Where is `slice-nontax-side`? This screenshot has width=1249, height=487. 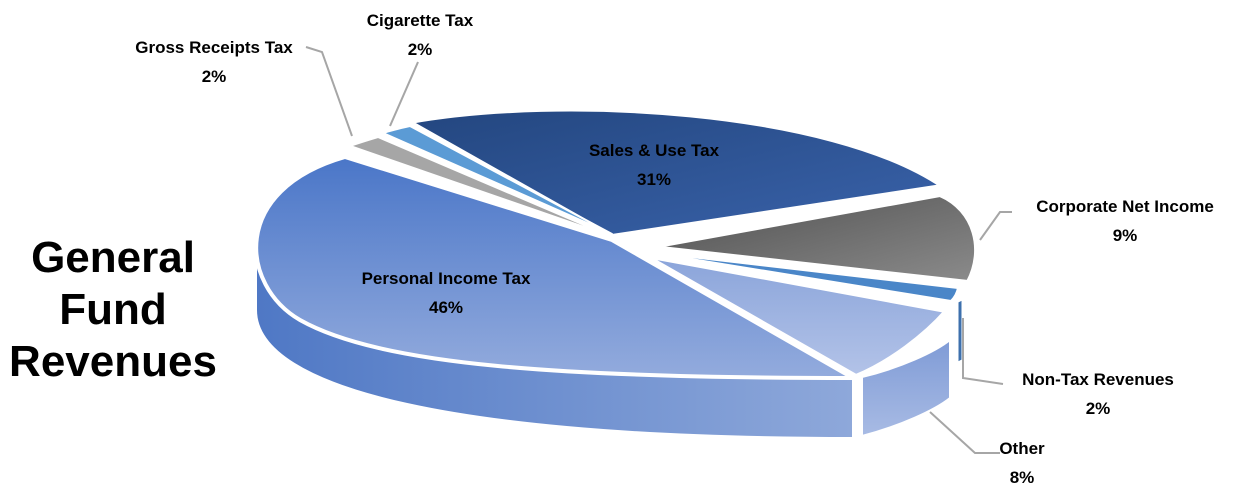
slice-nontax-side is located at coordinates (960, 331).